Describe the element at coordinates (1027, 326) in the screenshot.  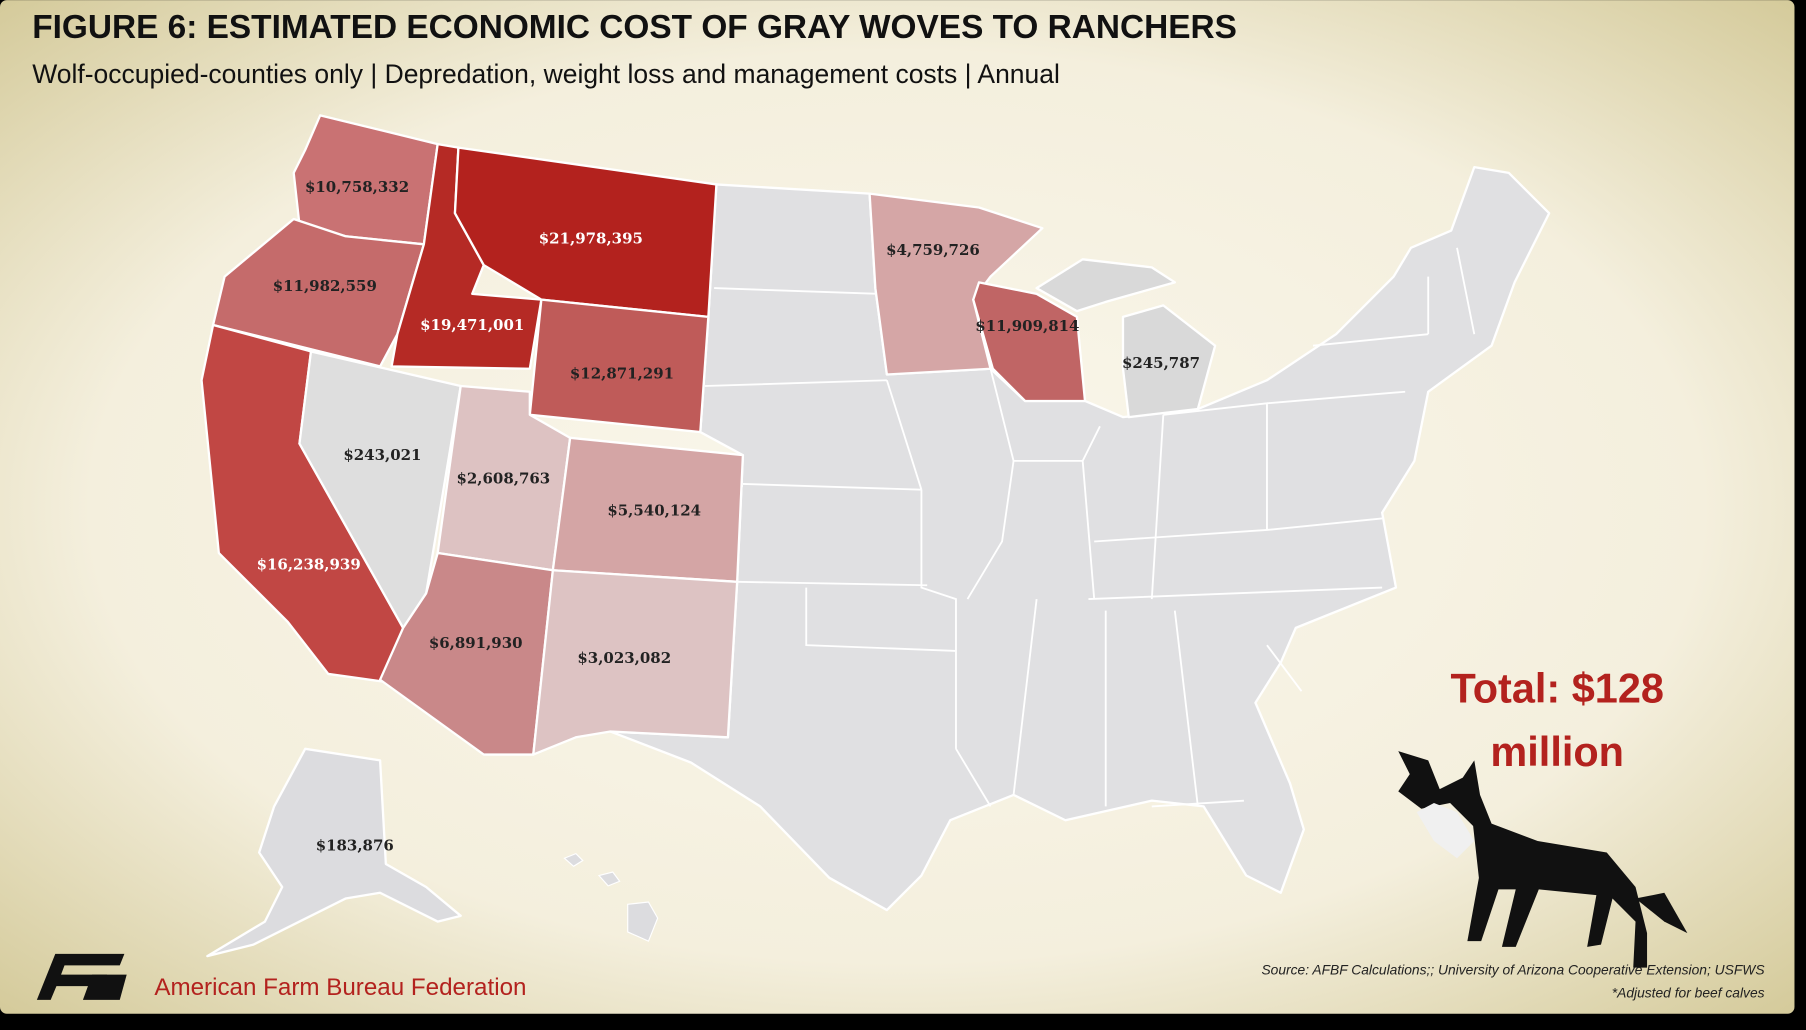
I see `region-label: $11,909,814` at that location.